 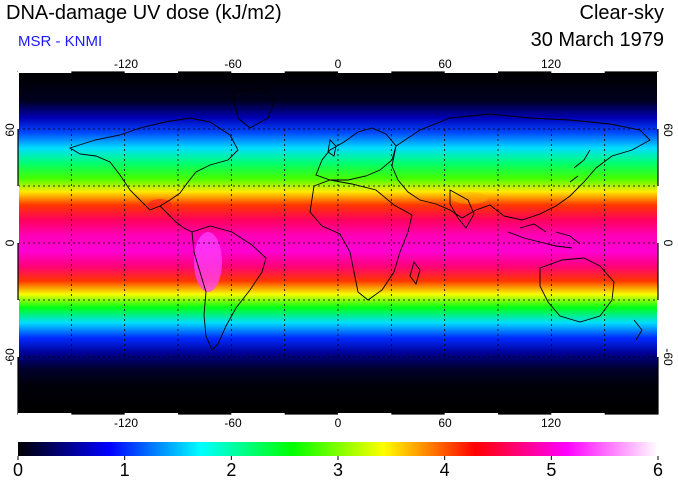 What do you see at coordinates (233, 423) in the screenshot?
I see `lon-label-bottom-m60: -60` at bounding box center [233, 423].